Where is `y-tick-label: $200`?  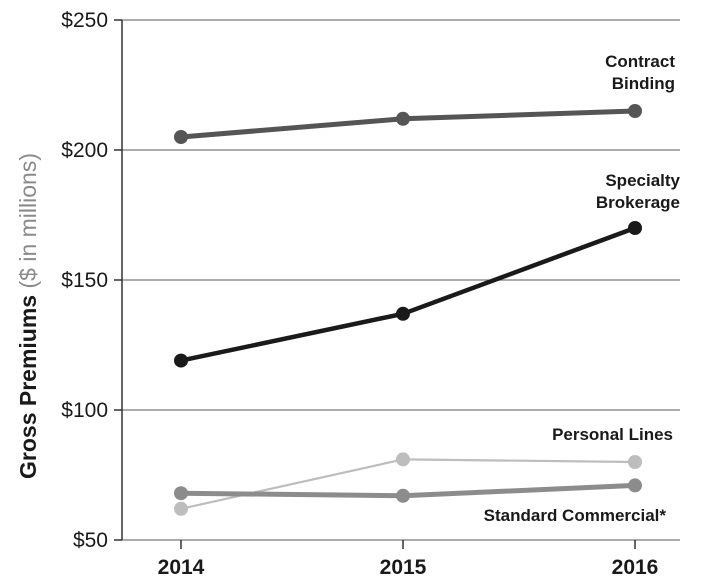
y-tick-label: $200 is located at coordinates (84, 150).